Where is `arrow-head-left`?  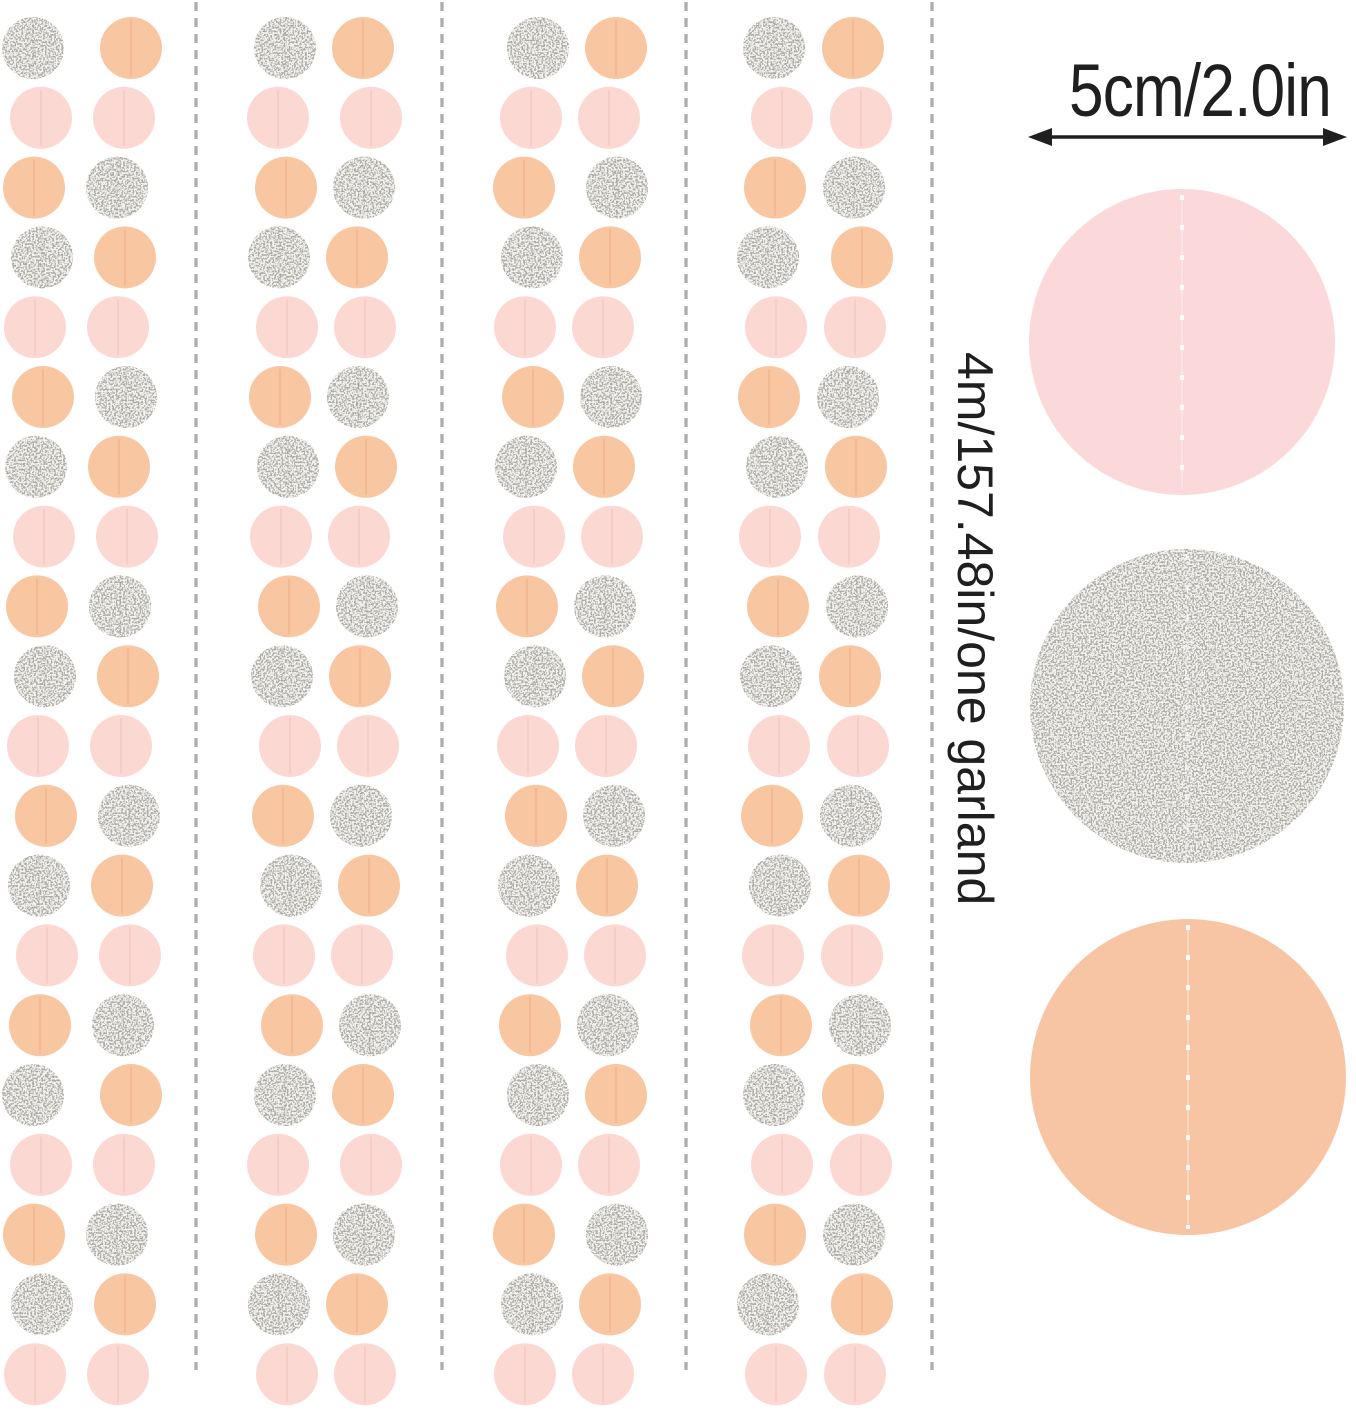 arrow-head-left is located at coordinates (1040, 137).